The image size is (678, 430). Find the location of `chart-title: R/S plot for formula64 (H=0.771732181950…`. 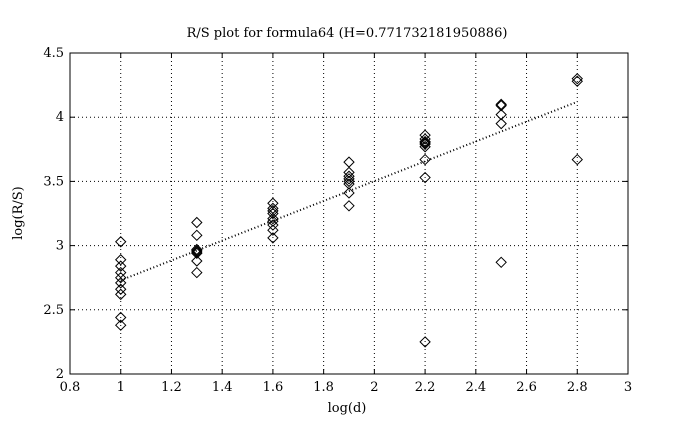

chart-title: R/S plot for formula64 (H=0.771732181950… is located at coordinates (347, 33).